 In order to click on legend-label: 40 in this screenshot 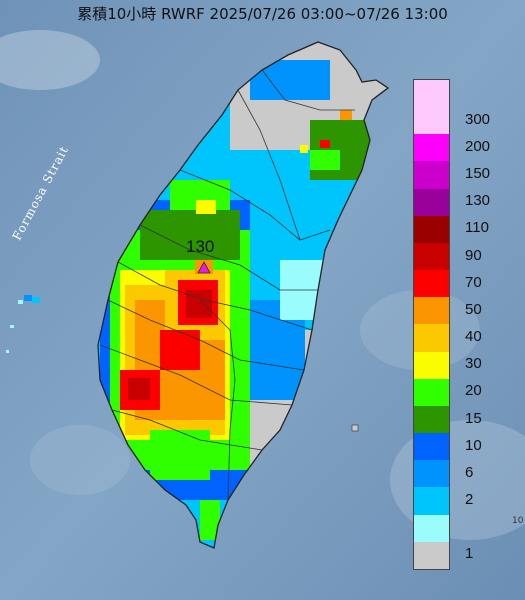, I will do `click(473, 337)`.